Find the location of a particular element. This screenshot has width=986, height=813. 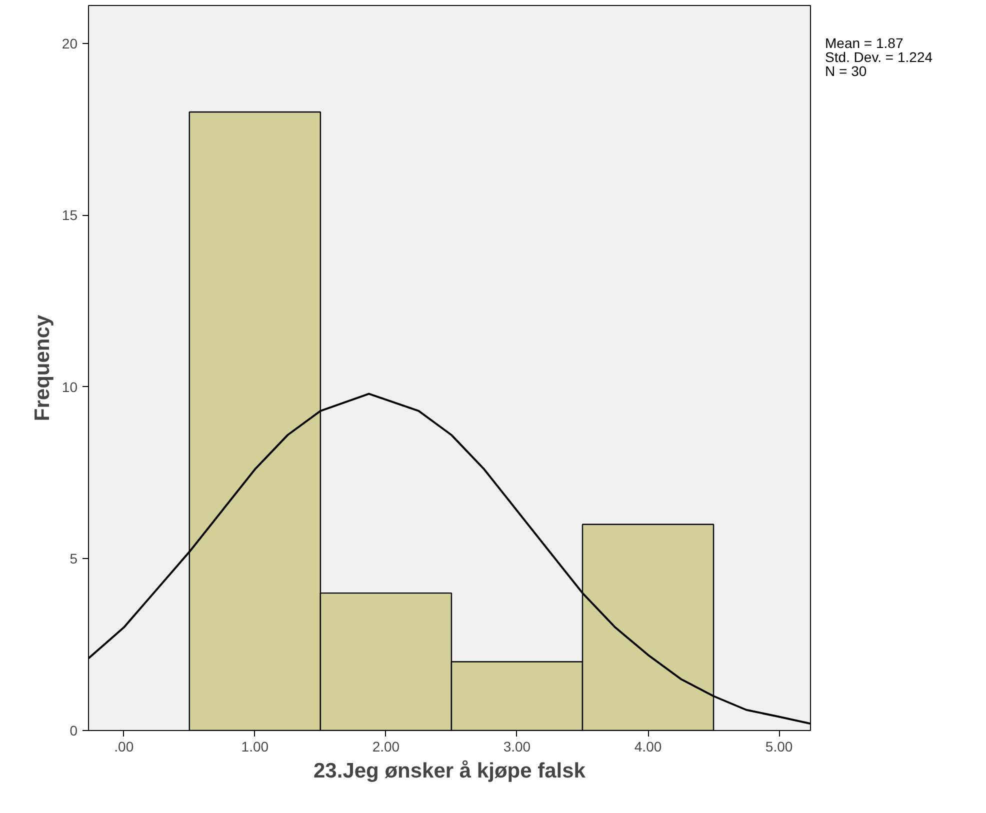

x-tick-label: 5.00 is located at coordinates (779, 746).